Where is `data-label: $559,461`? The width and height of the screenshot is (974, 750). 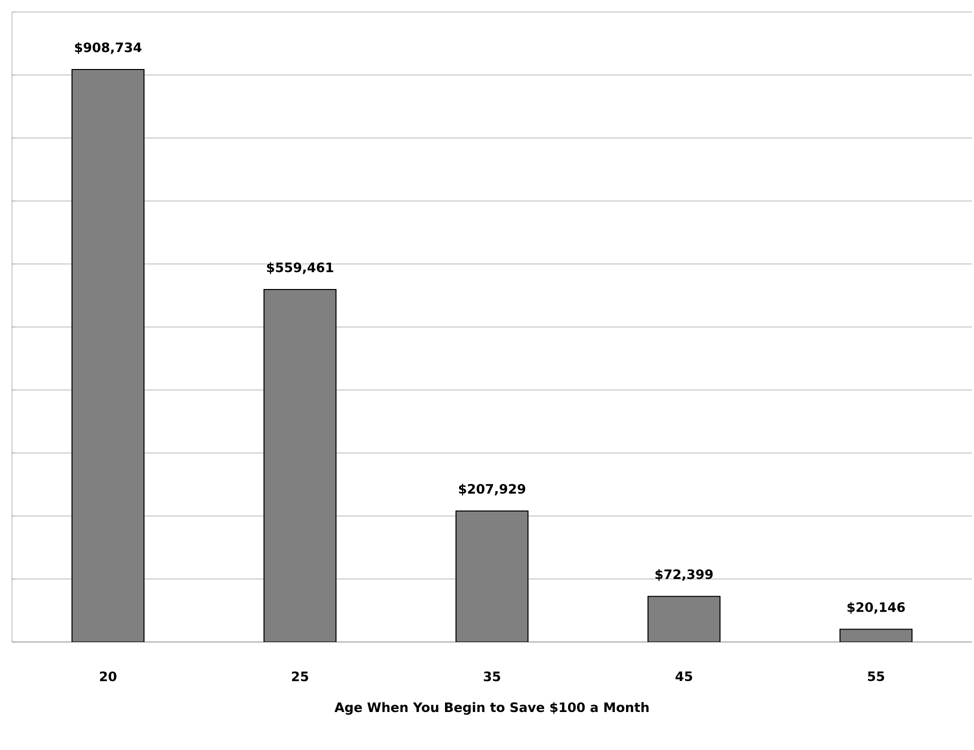 data-label: $559,461 is located at coordinates (300, 268).